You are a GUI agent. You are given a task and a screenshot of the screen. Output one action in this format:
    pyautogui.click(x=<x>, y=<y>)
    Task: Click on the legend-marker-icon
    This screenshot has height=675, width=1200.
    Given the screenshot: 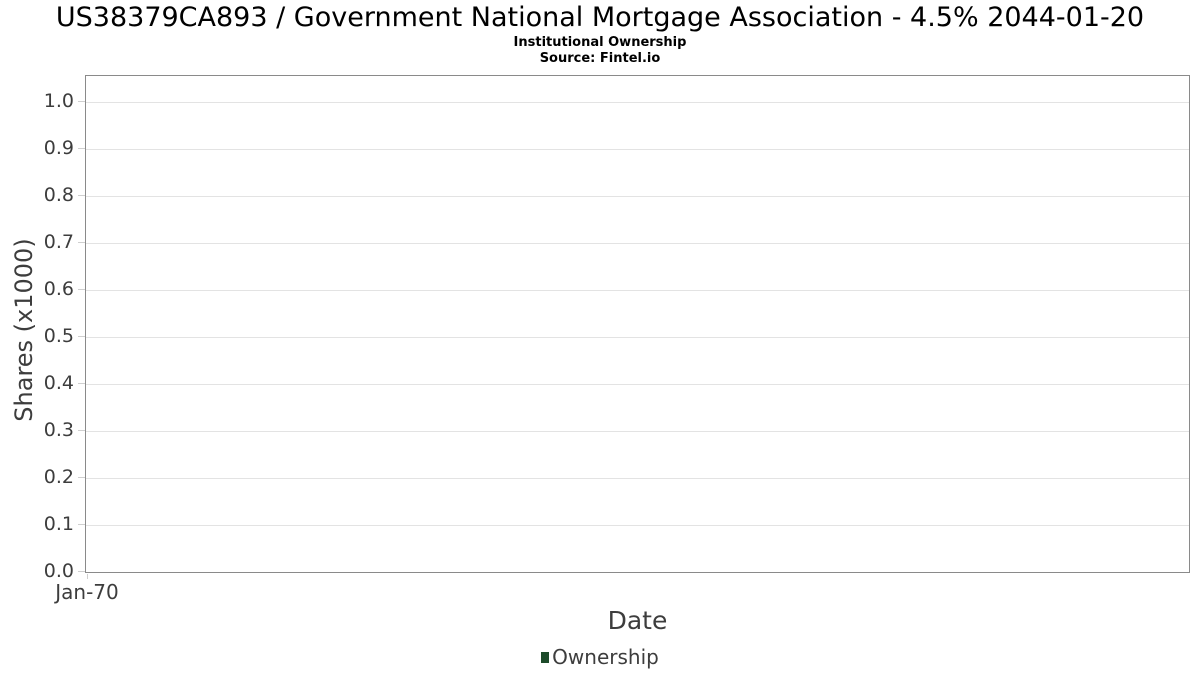 What is the action you would take?
    pyautogui.click(x=545, y=657)
    